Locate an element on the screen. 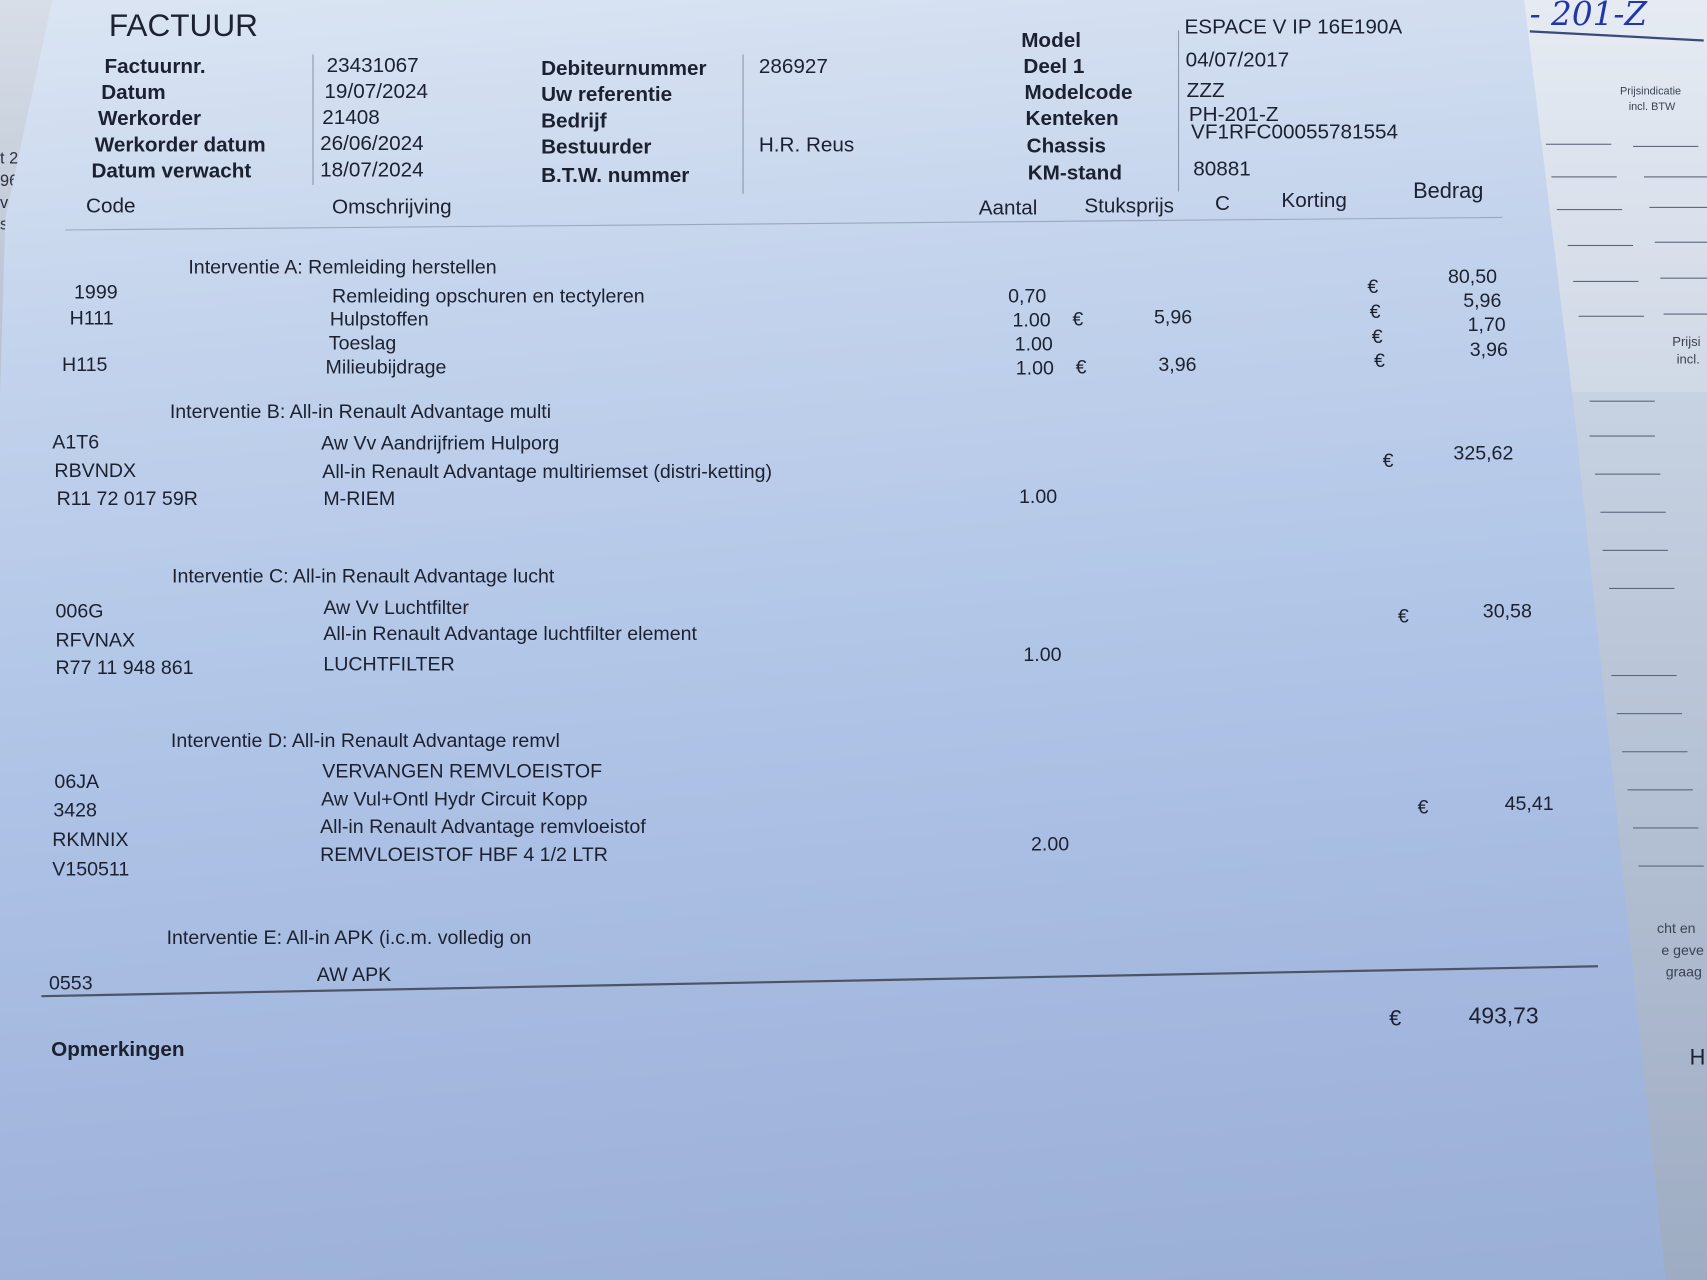 The width and height of the screenshot is (1707, 1280). line-code: R77 11 948 861 is located at coordinates (124, 667).